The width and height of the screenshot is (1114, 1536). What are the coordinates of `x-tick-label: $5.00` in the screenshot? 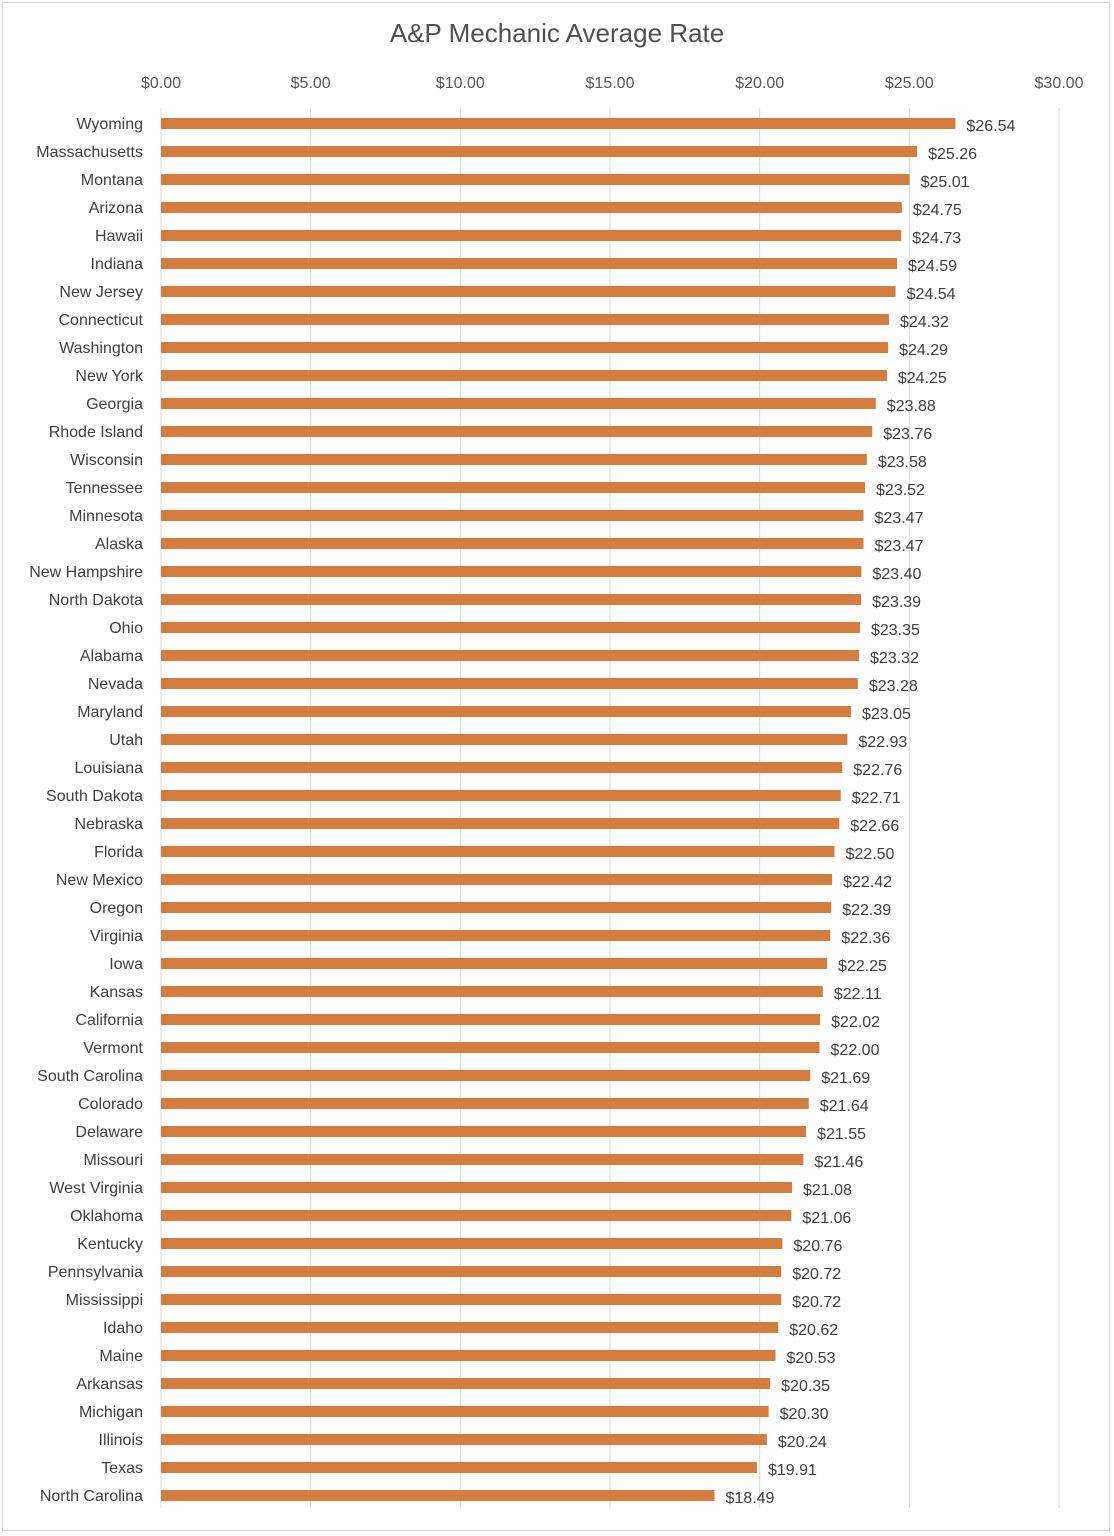 It's located at (311, 83).